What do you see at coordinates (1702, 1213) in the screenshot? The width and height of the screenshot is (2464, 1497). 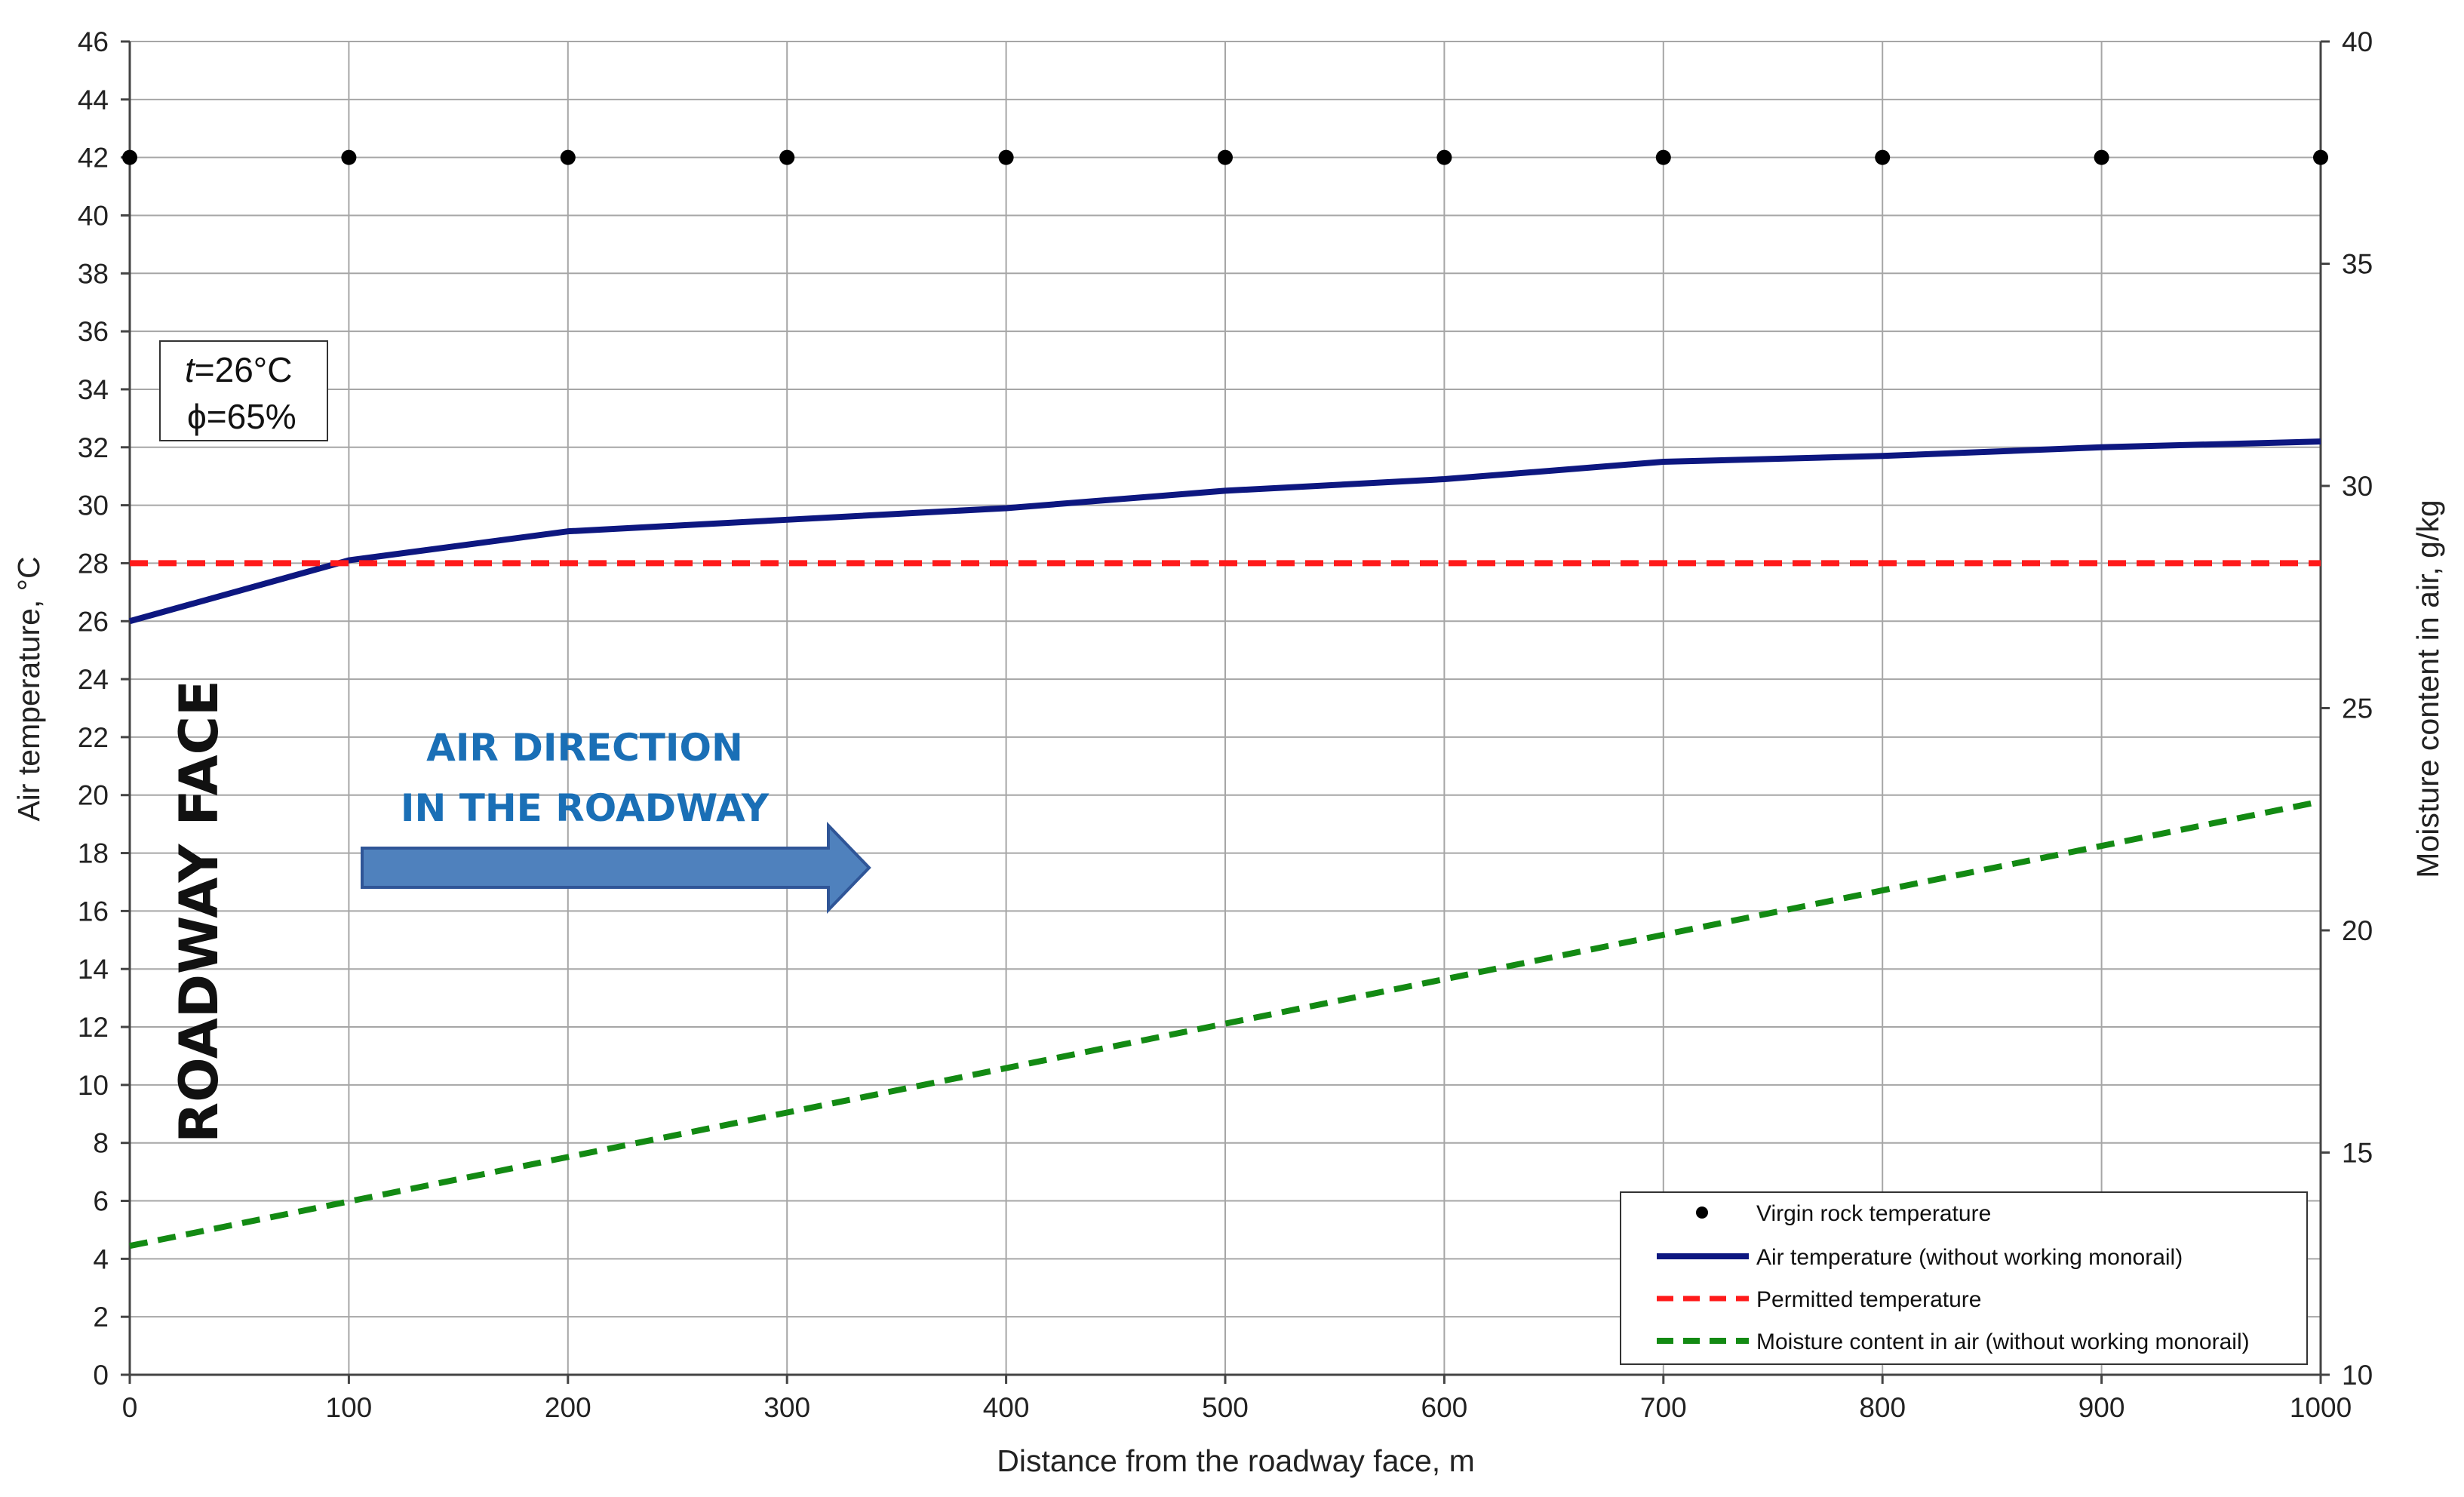 I see `legend-marker-virgin-rock` at bounding box center [1702, 1213].